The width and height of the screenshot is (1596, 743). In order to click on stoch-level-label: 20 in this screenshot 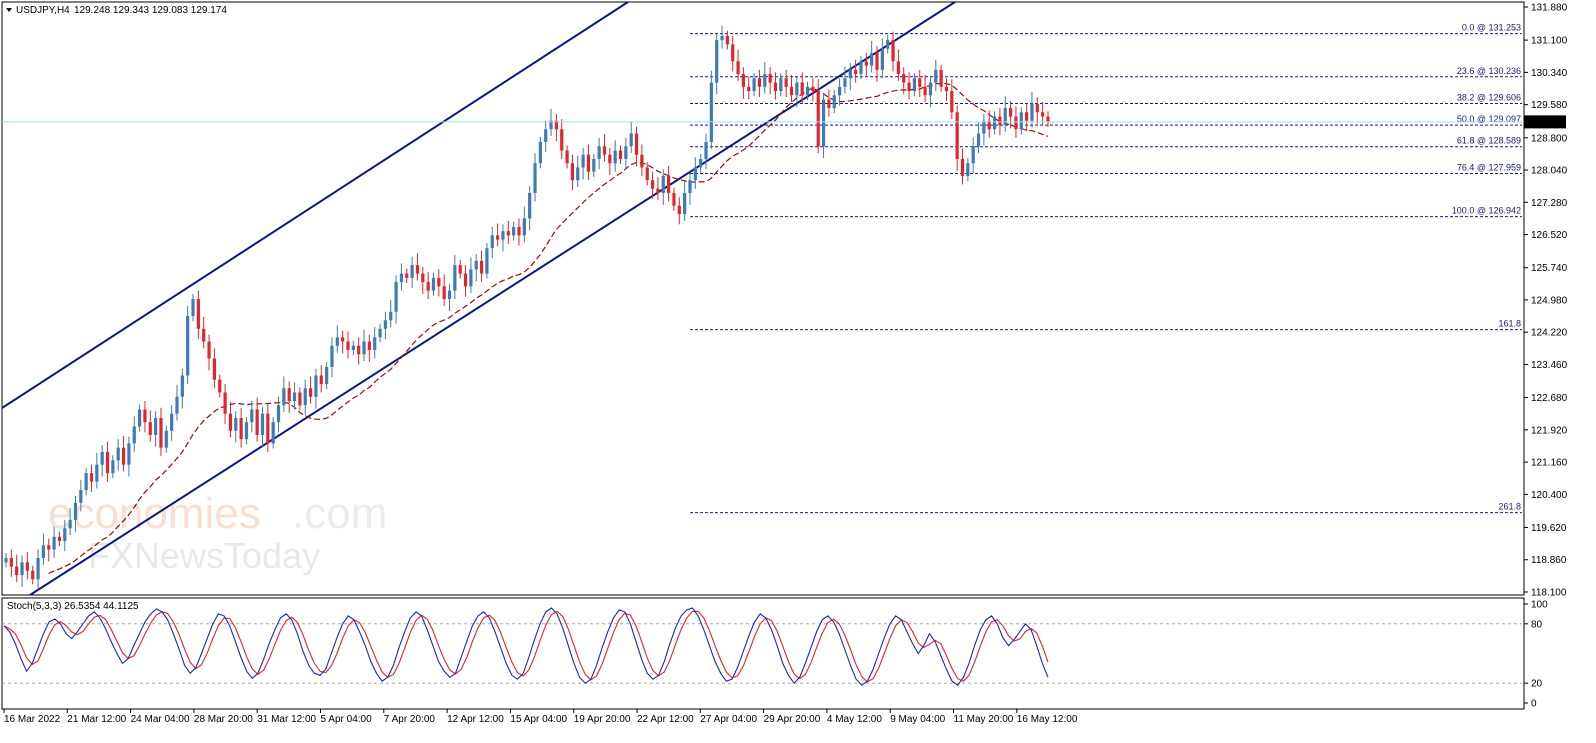, I will do `click(1537, 684)`.